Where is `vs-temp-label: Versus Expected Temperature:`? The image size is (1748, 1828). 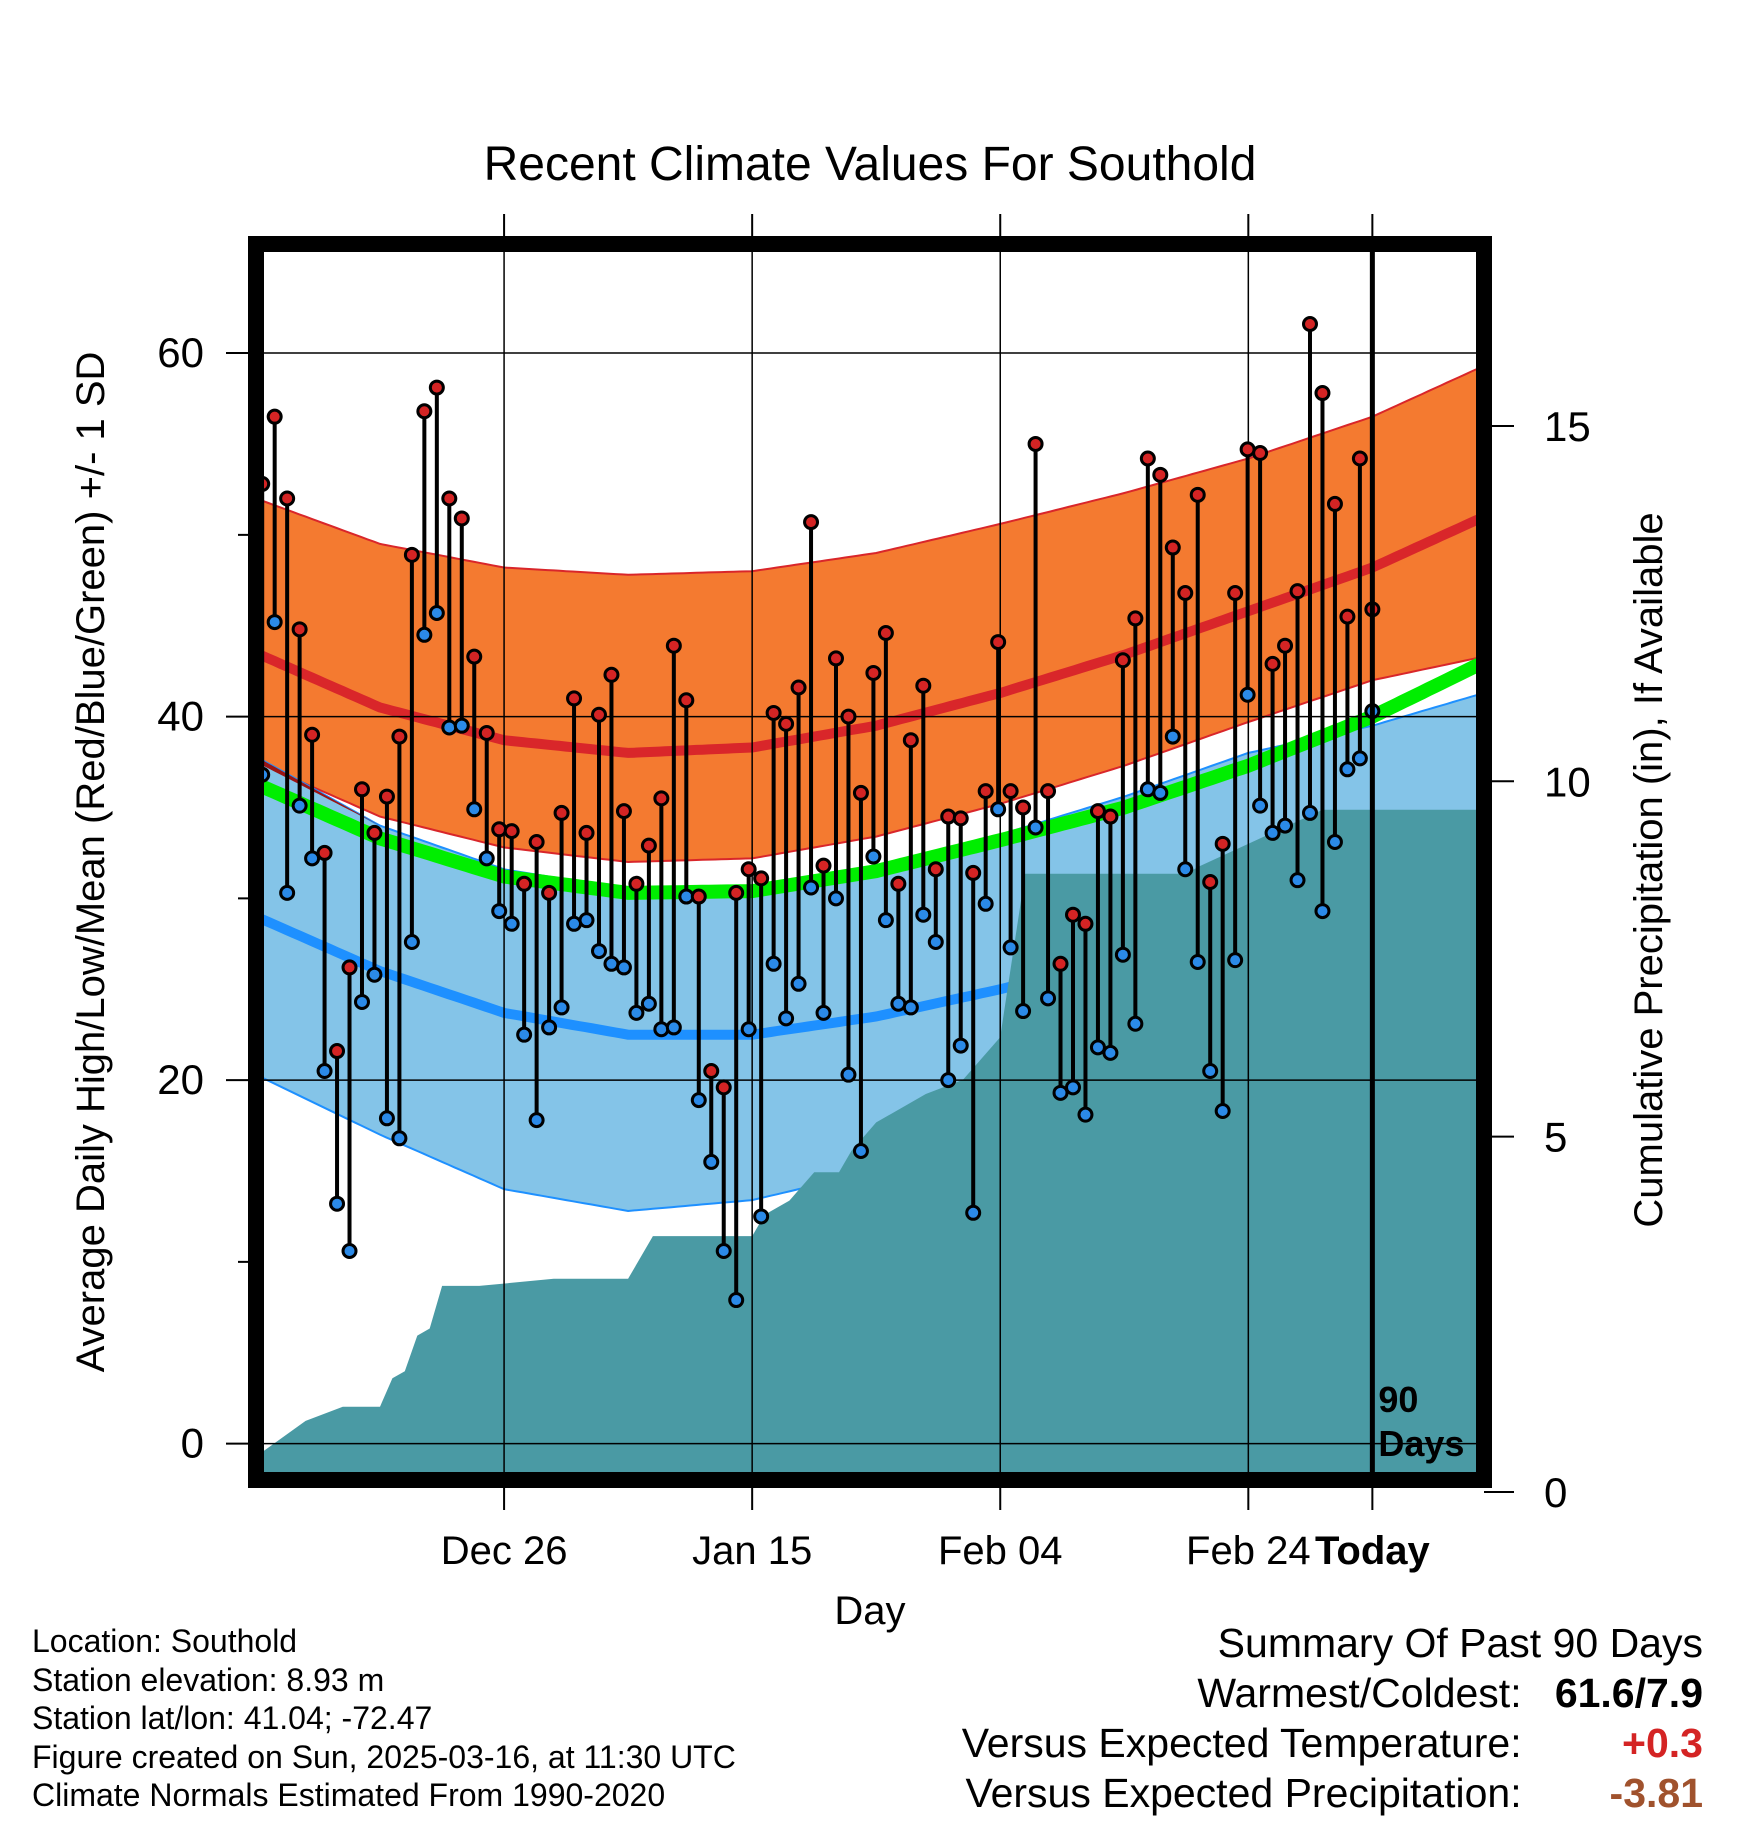 vs-temp-label: Versus Expected Temperature: is located at coordinates (1241, 1743).